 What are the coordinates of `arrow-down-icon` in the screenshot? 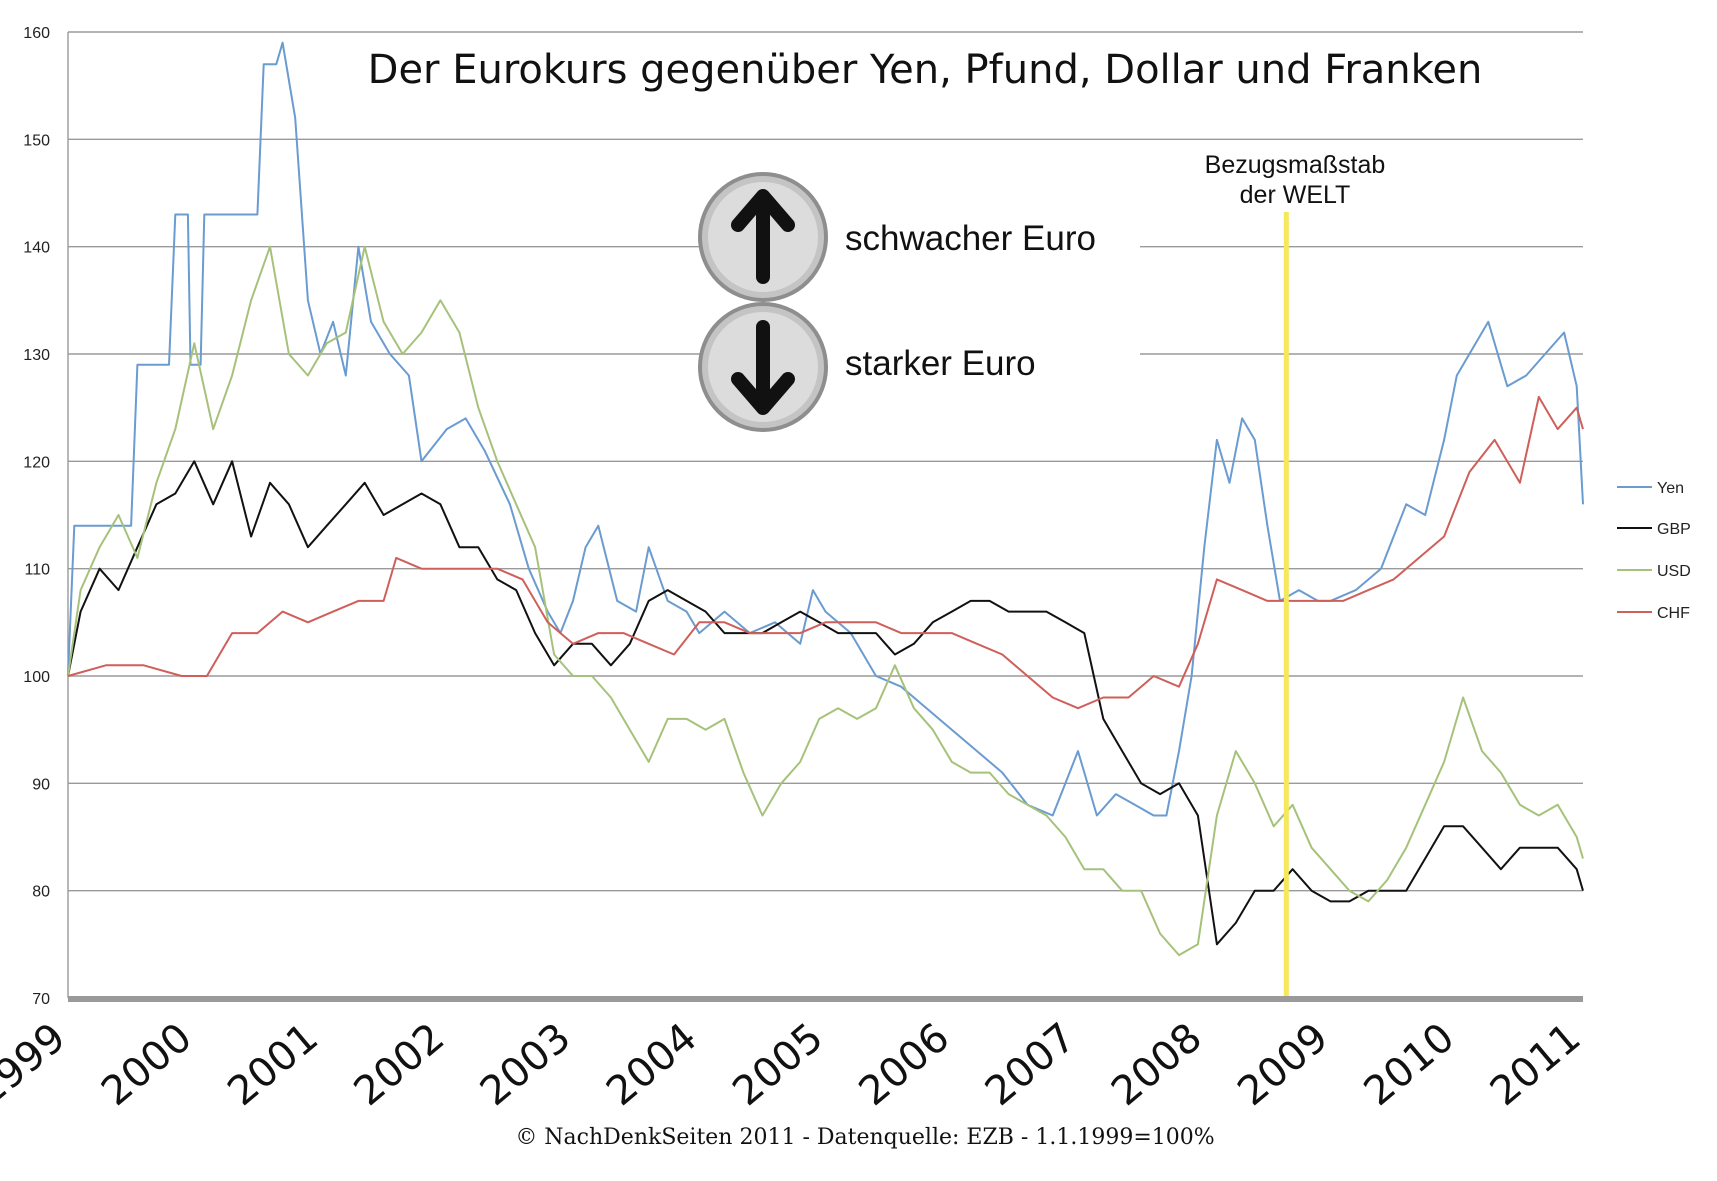 It's located at (763, 367).